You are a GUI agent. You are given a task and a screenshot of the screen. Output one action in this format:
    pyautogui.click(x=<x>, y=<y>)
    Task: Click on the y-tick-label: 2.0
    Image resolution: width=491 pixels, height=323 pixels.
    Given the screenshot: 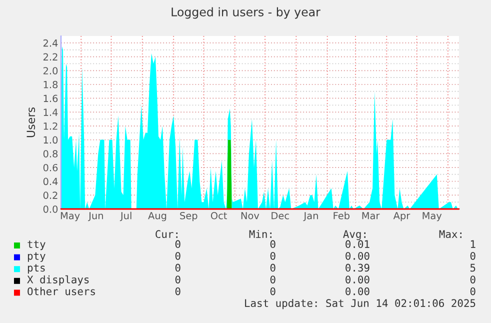 What is the action you would take?
    pyautogui.click(x=50, y=70)
    